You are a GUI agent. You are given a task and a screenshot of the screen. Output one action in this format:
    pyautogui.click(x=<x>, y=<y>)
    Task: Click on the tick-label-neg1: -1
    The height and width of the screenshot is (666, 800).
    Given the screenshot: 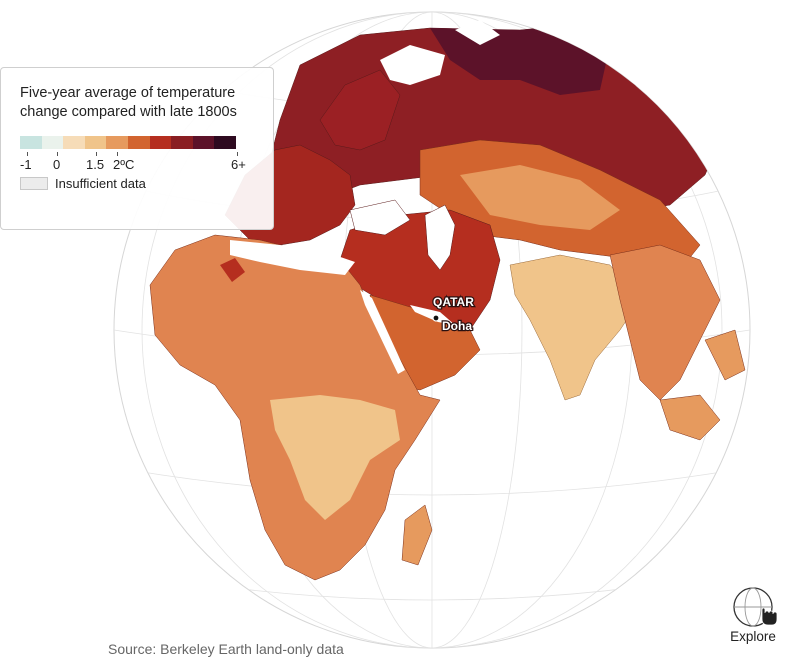 What is the action you would take?
    pyautogui.click(x=26, y=164)
    